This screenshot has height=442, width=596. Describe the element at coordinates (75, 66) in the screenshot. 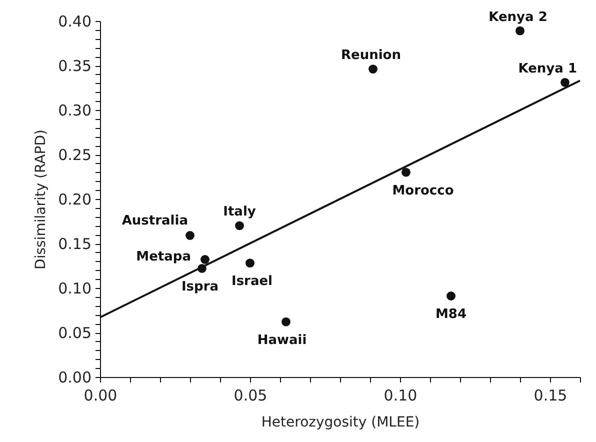

I see `y-tick-label: 0.35` at that location.